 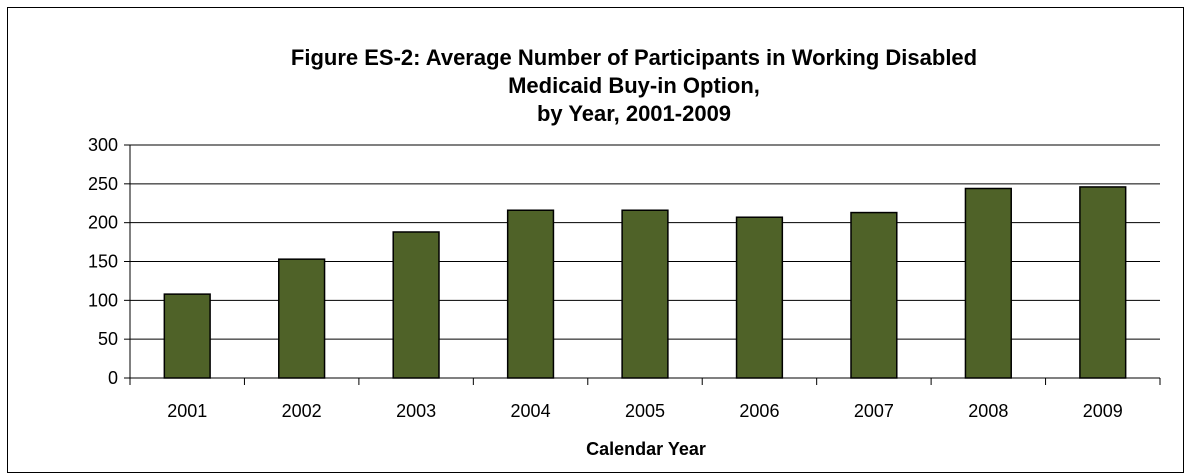 What do you see at coordinates (1103, 411) in the screenshot?
I see `x-tick-label: 2009` at bounding box center [1103, 411].